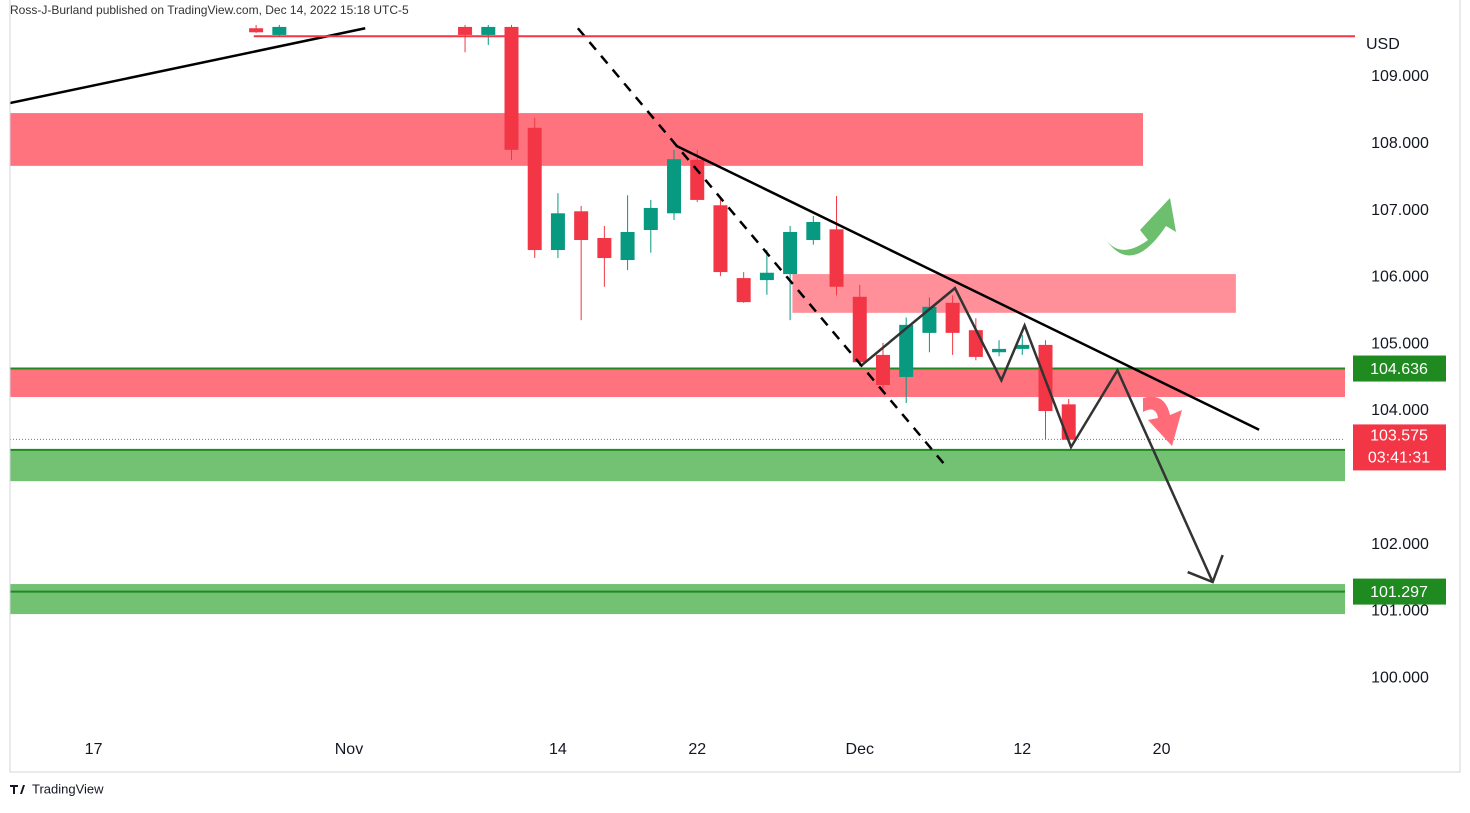  What do you see at coordinates (1400, 677) in the screenshot?
I see `y-tick-label: 100.000` at bounding box center [1400, 677].